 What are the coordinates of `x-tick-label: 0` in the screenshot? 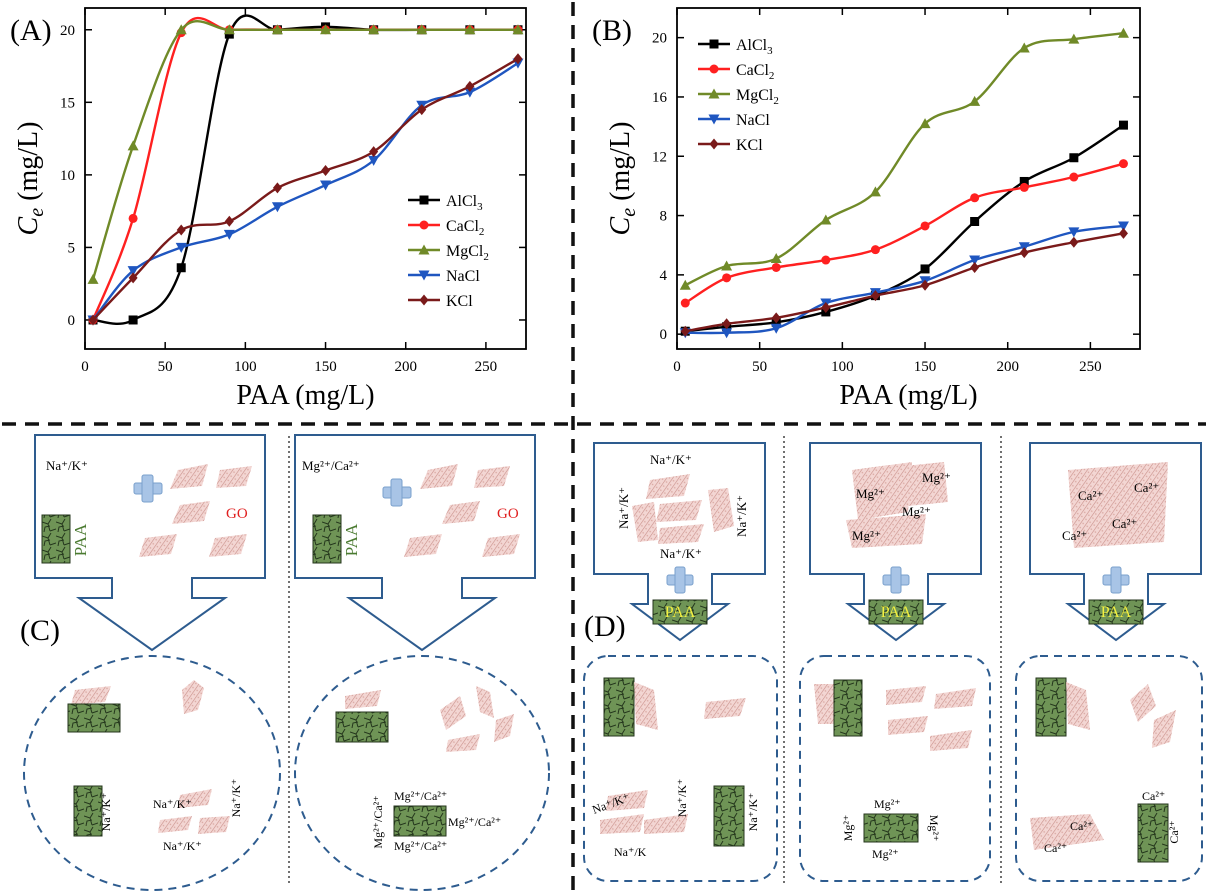 It's located at (85, 367).